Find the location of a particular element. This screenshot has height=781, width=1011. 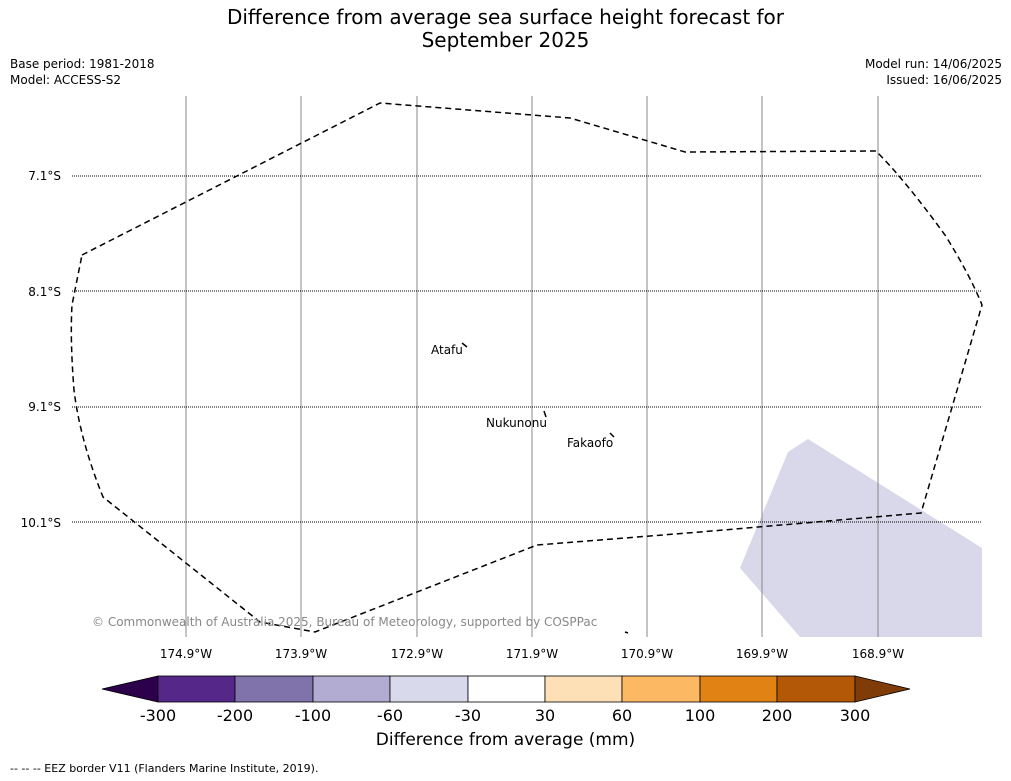

nukunonu-island is located at coordinates (545, 414).